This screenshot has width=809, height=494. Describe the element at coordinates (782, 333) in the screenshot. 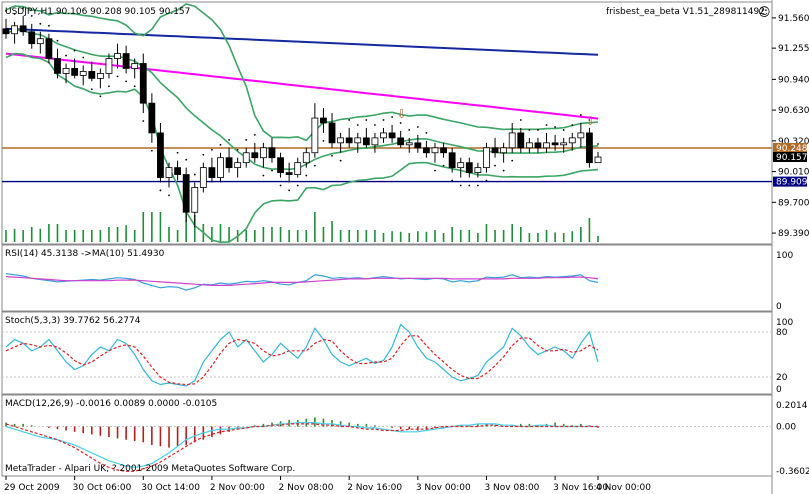

I see `pane-y-label: 80` at that location.